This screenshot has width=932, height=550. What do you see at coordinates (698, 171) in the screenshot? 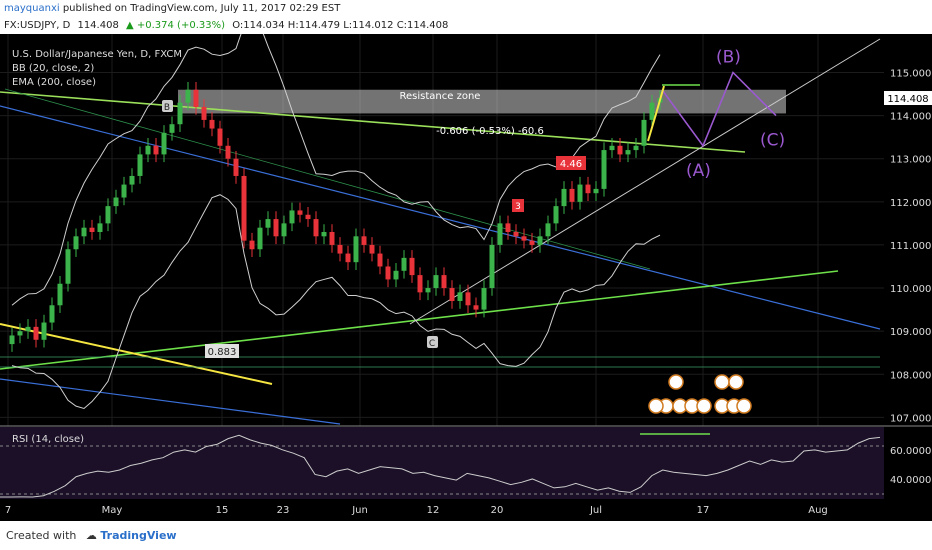
I see `wave-a-label: (A)` at bounding box center [698, 171].